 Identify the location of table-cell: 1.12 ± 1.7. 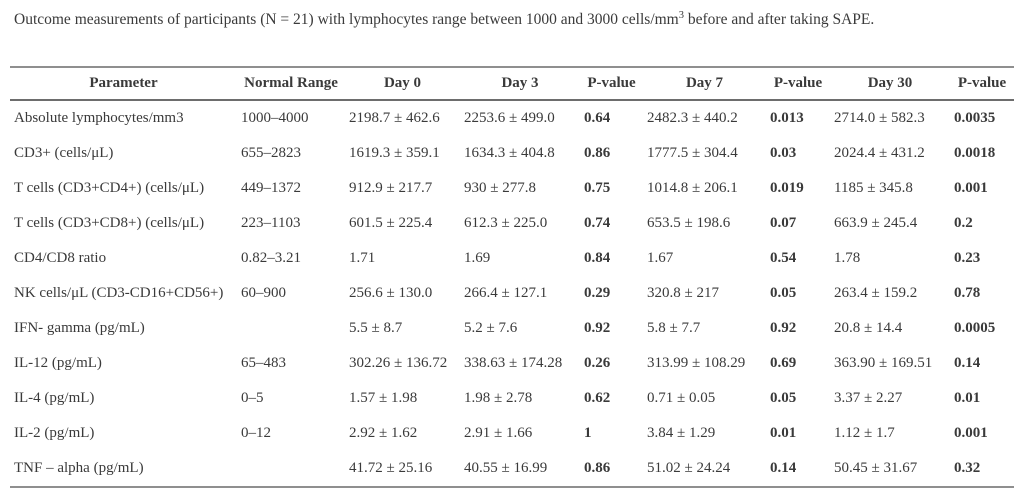
(864, 433).